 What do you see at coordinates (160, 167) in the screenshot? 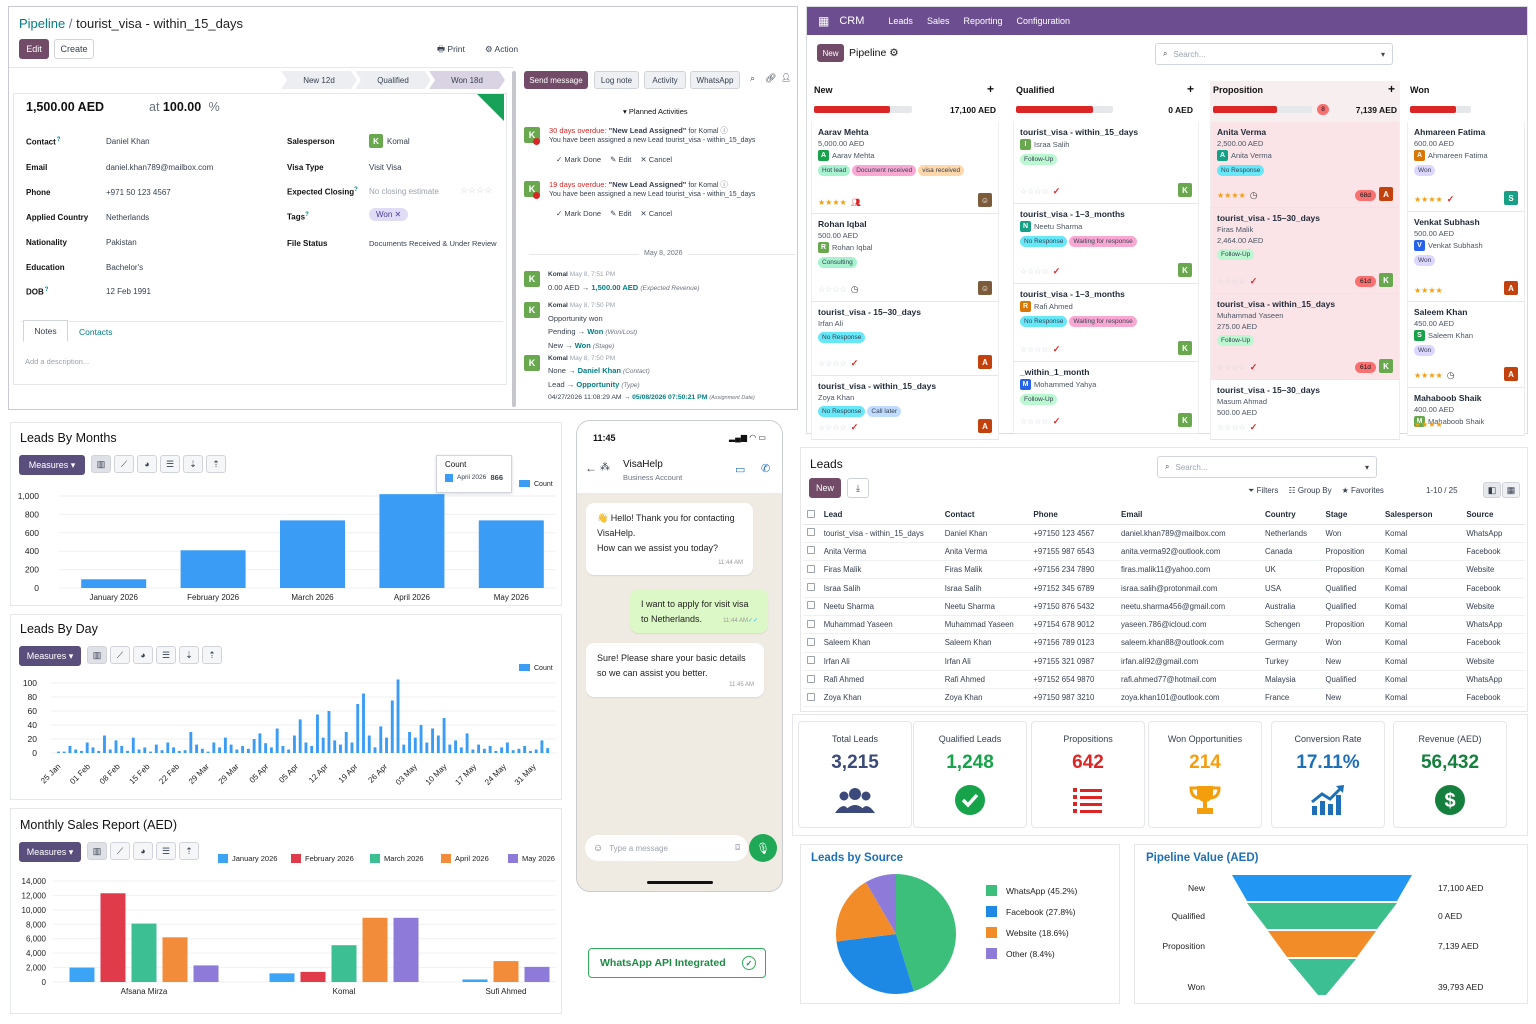
I see `field-value: daniel.khan789@mailbox.com` at bounding box center [160, 167].